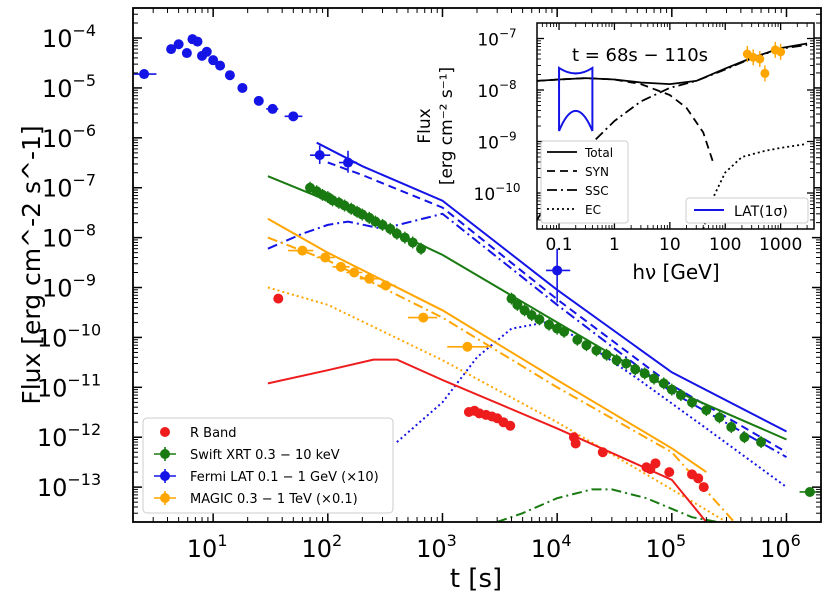 Image resolution: width=831 pixels, height=600 pixels. I want to click on legend-label: Swift XRT 0.3 − 10 keV, so click(265, 455).